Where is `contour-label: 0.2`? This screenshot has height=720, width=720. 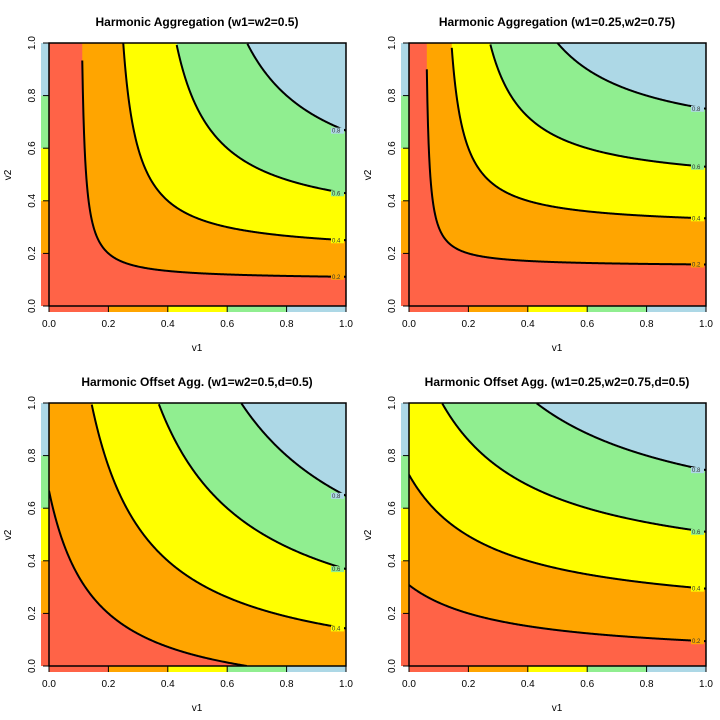 contour-label: 0.2 is located at coordinates (336, 278).